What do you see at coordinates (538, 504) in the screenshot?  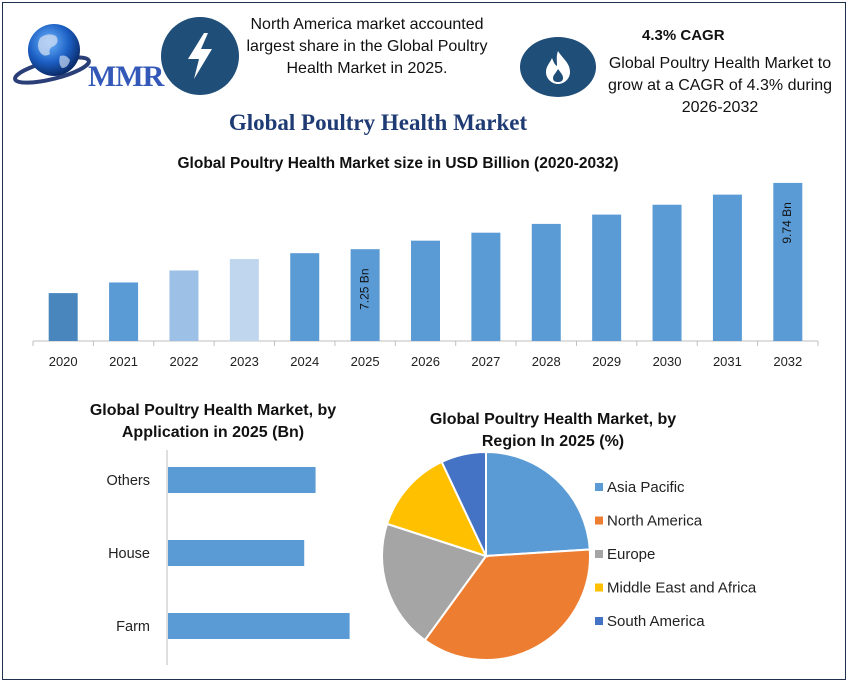 I see `slice-asia-pacific` at bounding box center [538, 504].